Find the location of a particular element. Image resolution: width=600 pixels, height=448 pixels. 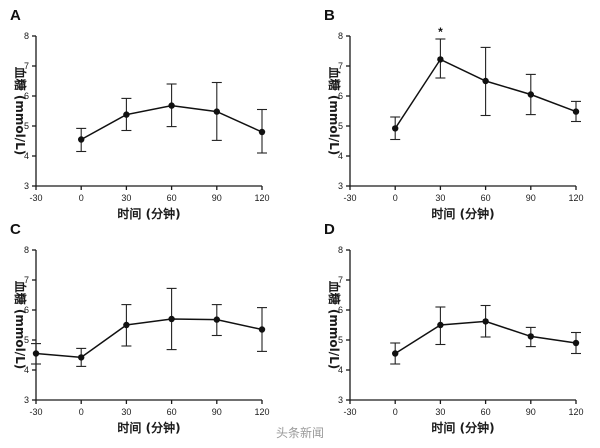

panel-letter: D is located at coordinates (329, 229).